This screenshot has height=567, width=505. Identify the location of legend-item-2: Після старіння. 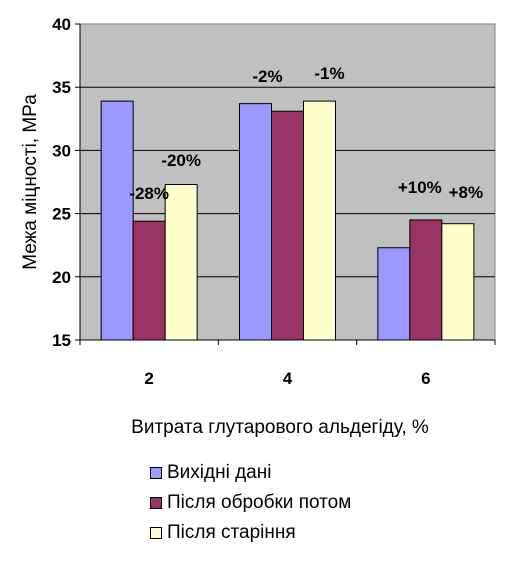
(250, 533).